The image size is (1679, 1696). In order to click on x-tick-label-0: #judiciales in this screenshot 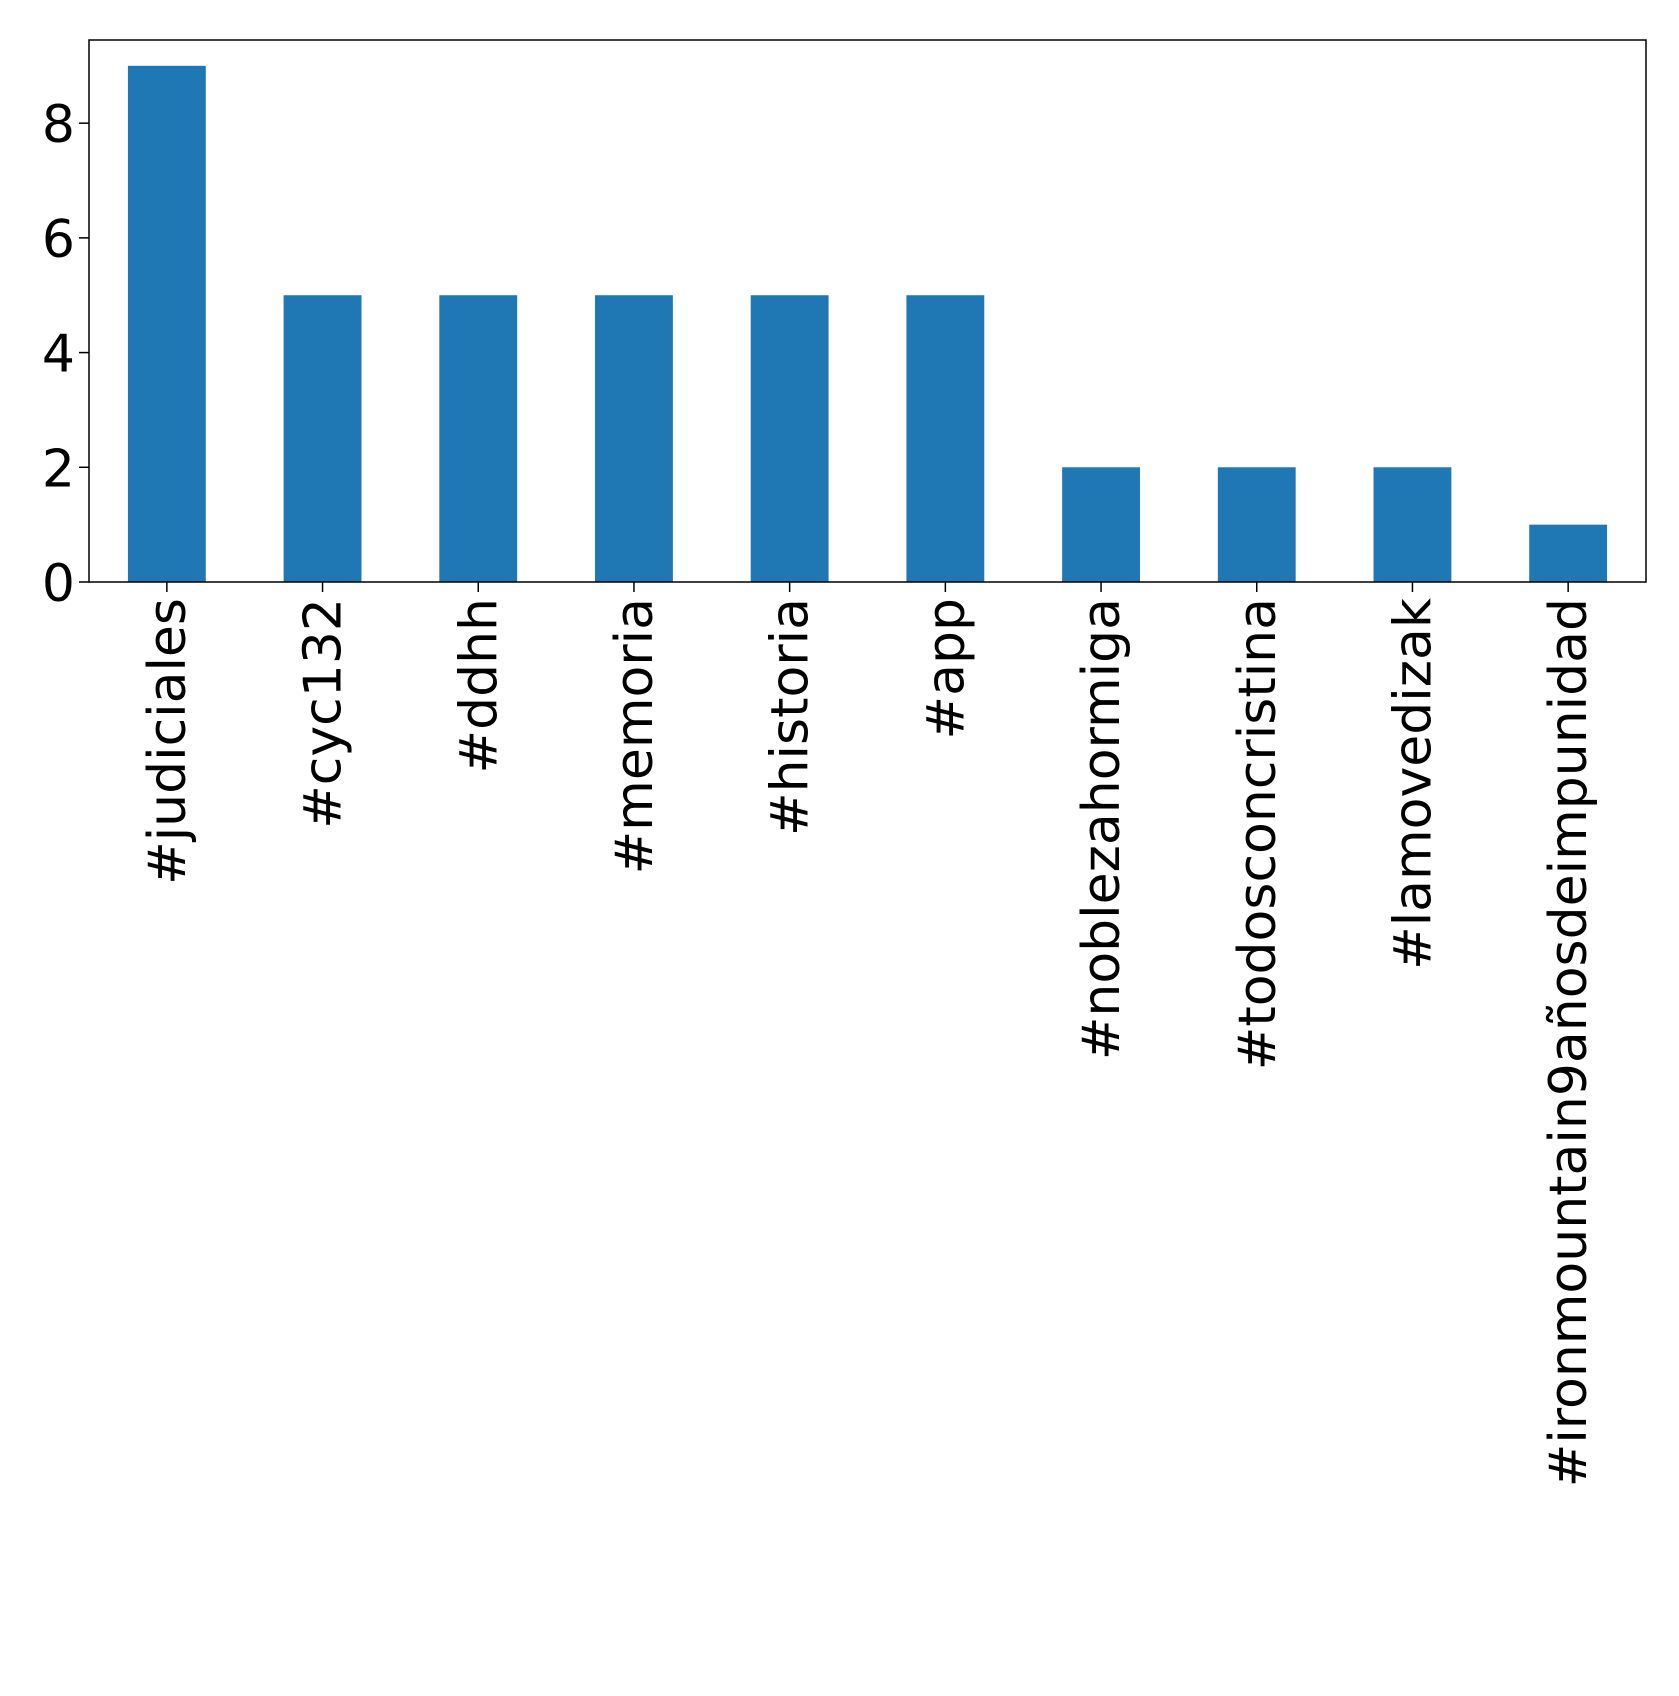, I will do `click(168, 741)`.